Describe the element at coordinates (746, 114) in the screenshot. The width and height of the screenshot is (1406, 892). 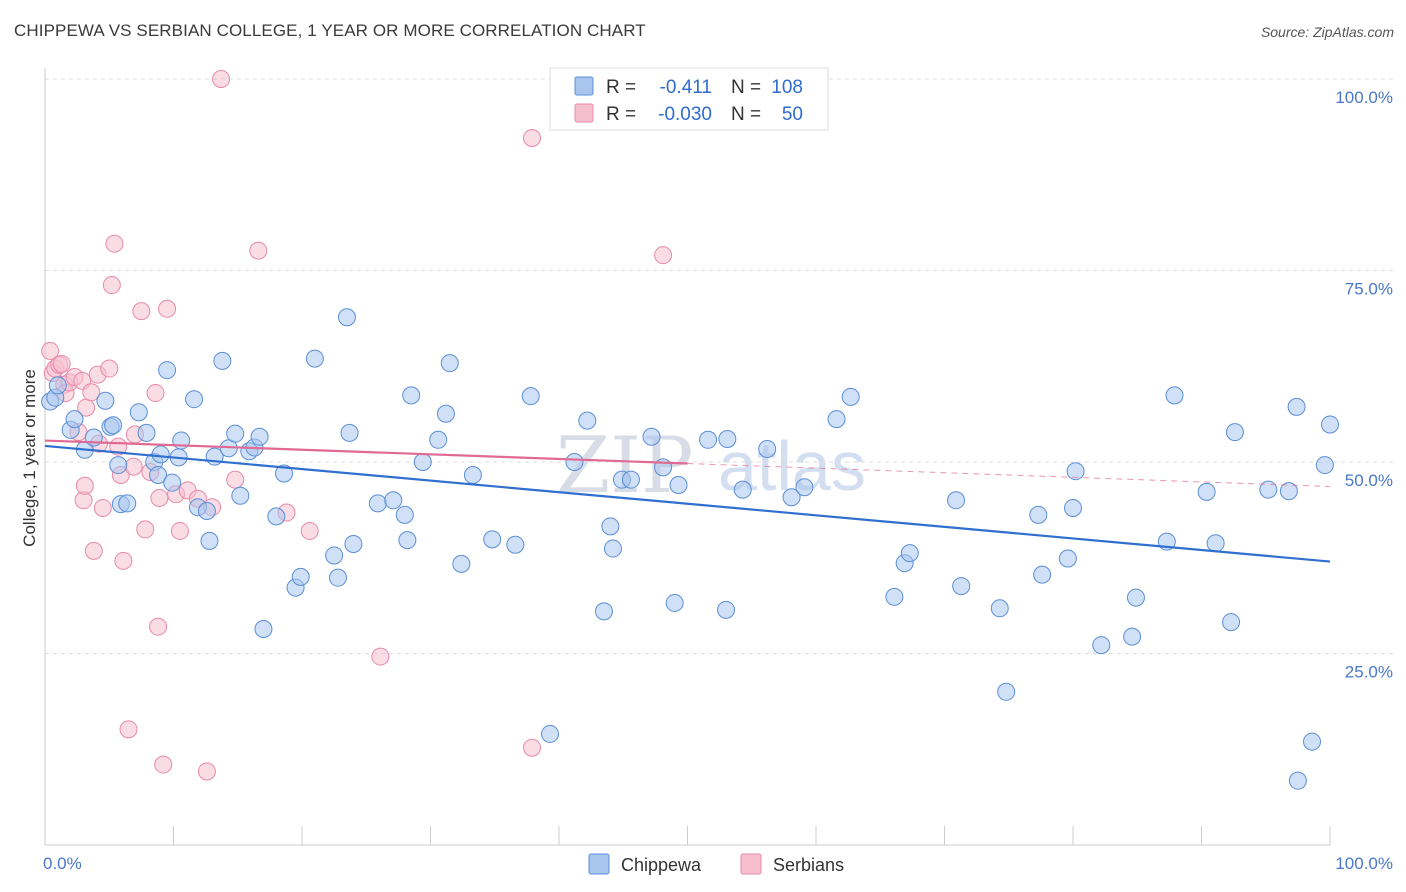
I see `serbian-n-label: N =` at that location.